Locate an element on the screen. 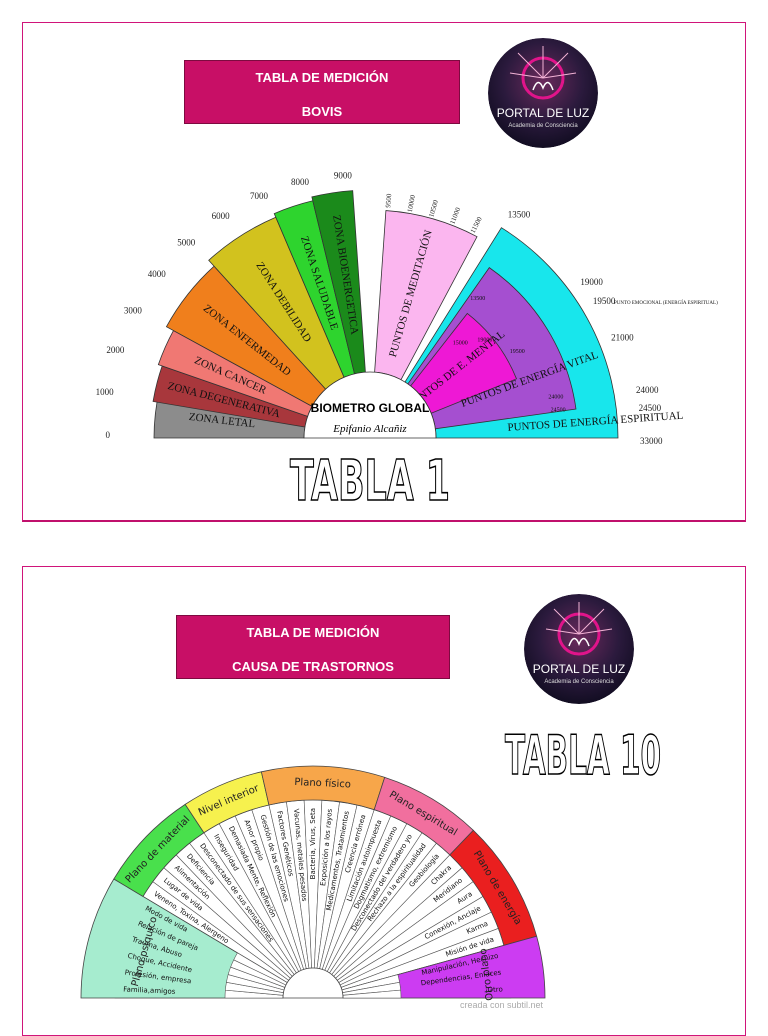 The width and height of the screenshot is (768, 1036). item-label: Bacteria, Virus, Seta is located at coordinates (313, 843).